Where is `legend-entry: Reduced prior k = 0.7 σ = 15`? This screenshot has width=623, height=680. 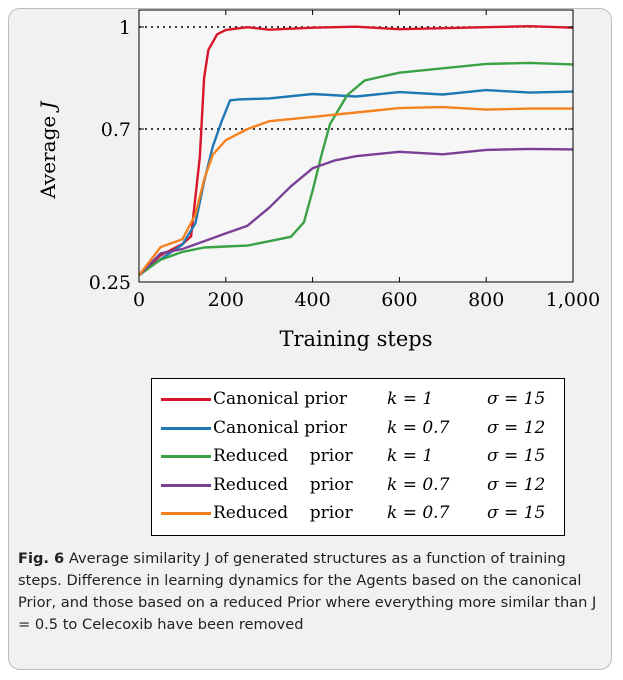 legend-entry: Reduced prior k = 0.7 σ = 15 is located at coordinates (358, 515).